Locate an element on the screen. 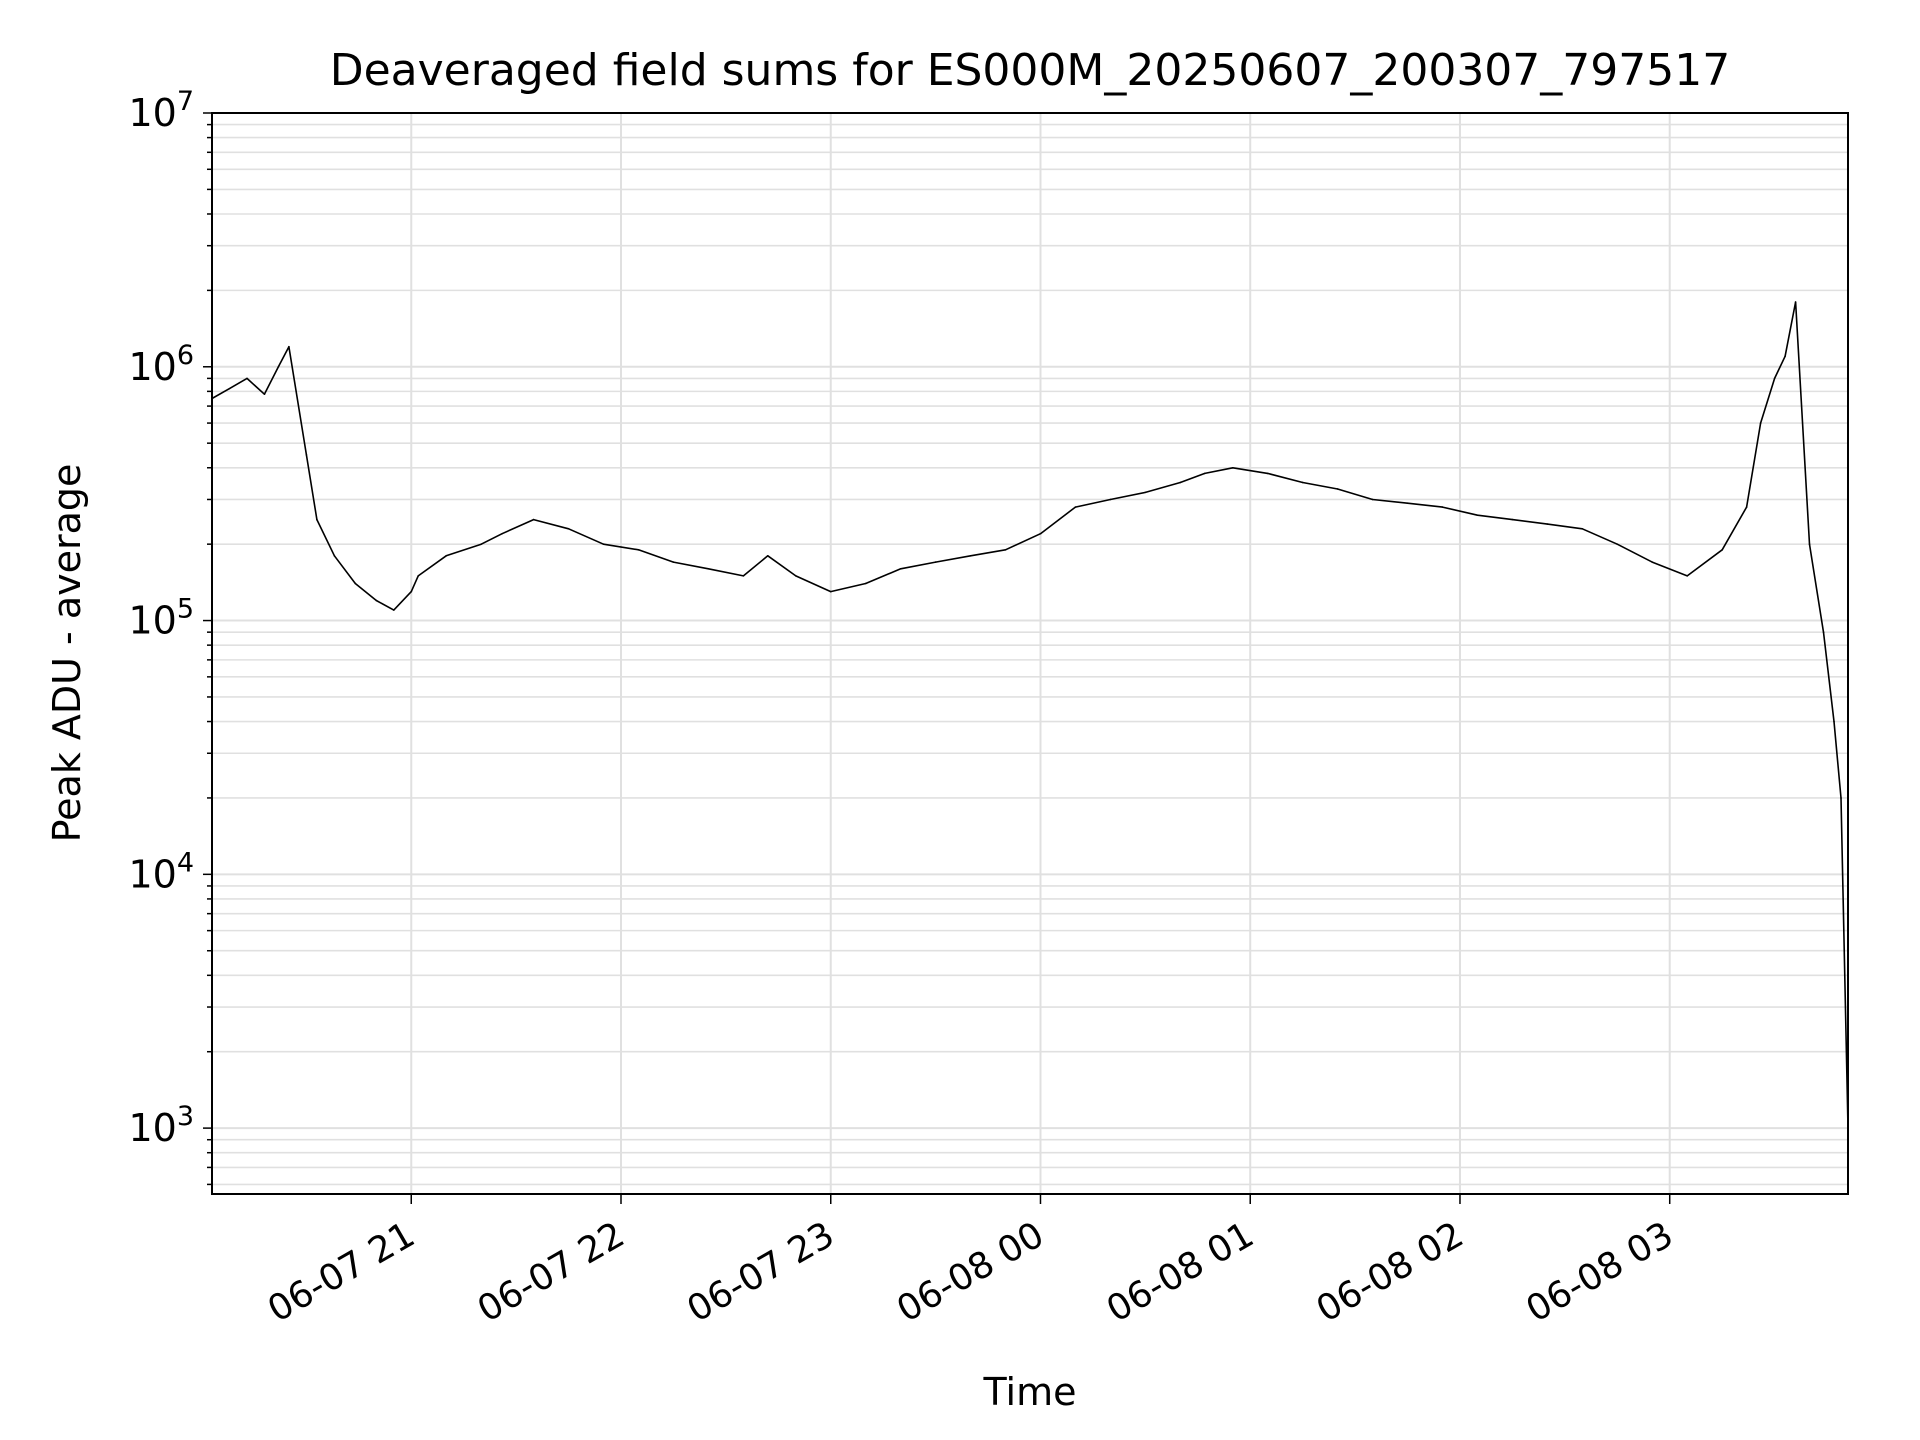 The image size is (1920, 1440). x-tick-label: 06-08 03 is located at coordinates (1600, 1272).